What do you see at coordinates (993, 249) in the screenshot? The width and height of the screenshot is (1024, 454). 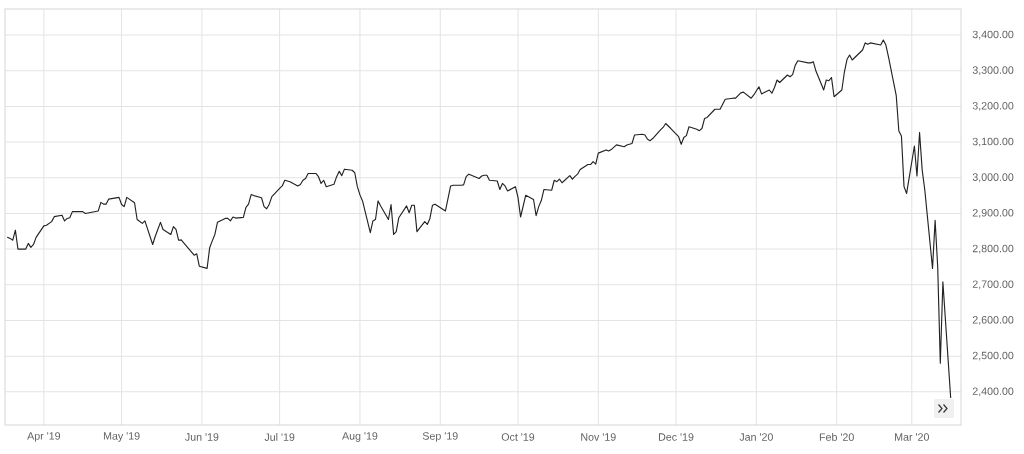 I see `y-tick-label: 2,800.00` at bounding box center [993, 249].